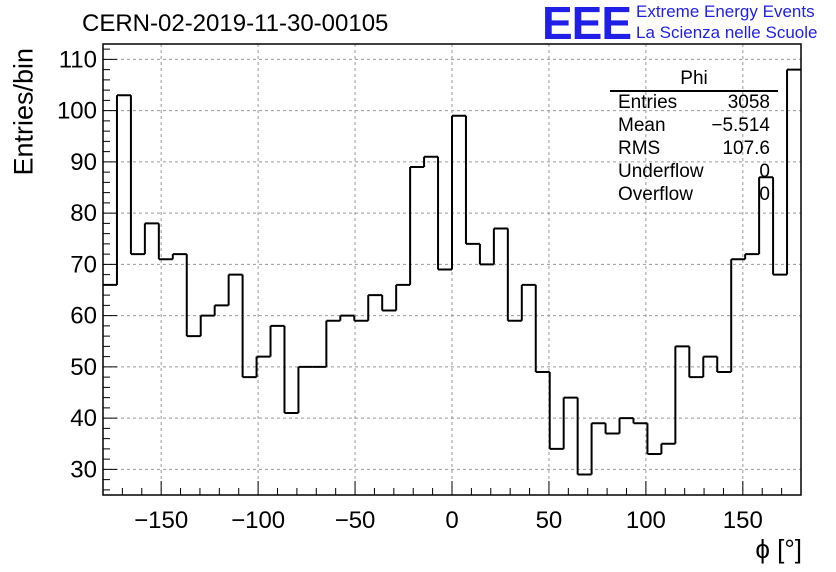 The image size is (836, 572). Describe the element at coordinates (694, 195) in the screenshot. I see `stats-row-overflow: Overflow 0` at that location.